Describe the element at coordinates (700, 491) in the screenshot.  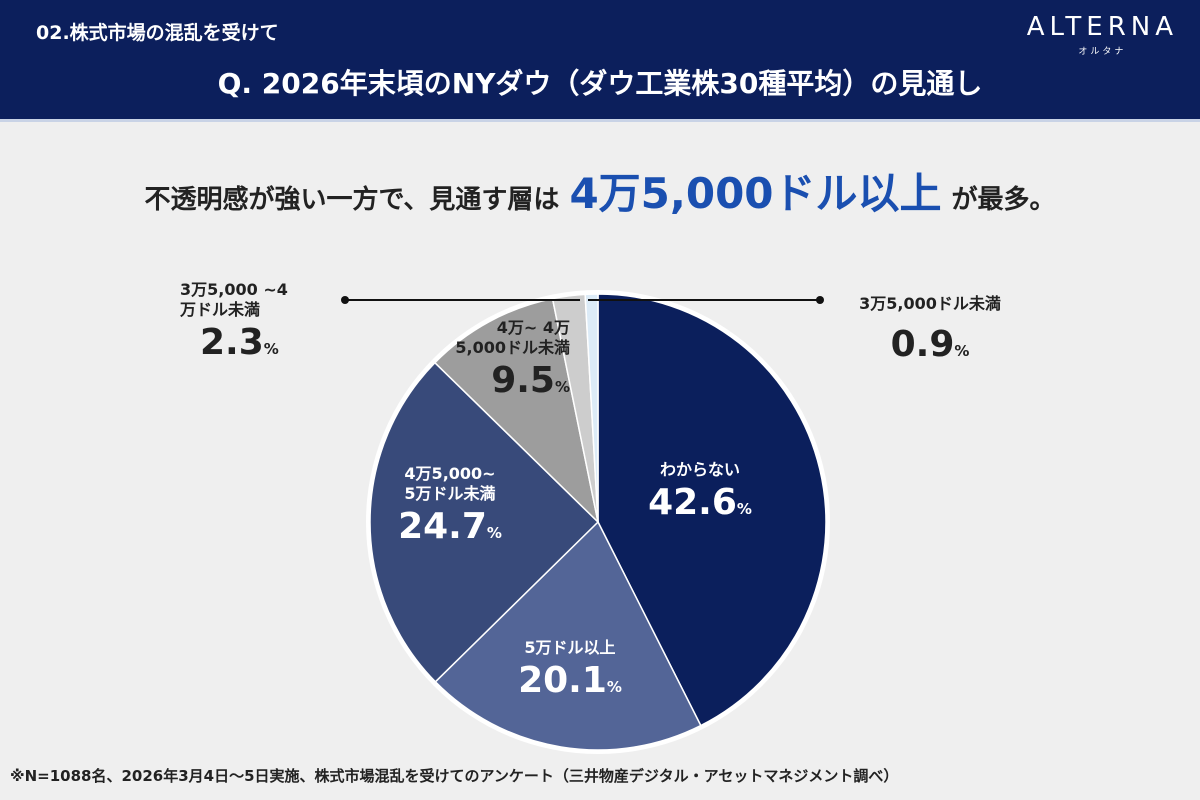
I see `label-0: わからない 42.6%` at that location.